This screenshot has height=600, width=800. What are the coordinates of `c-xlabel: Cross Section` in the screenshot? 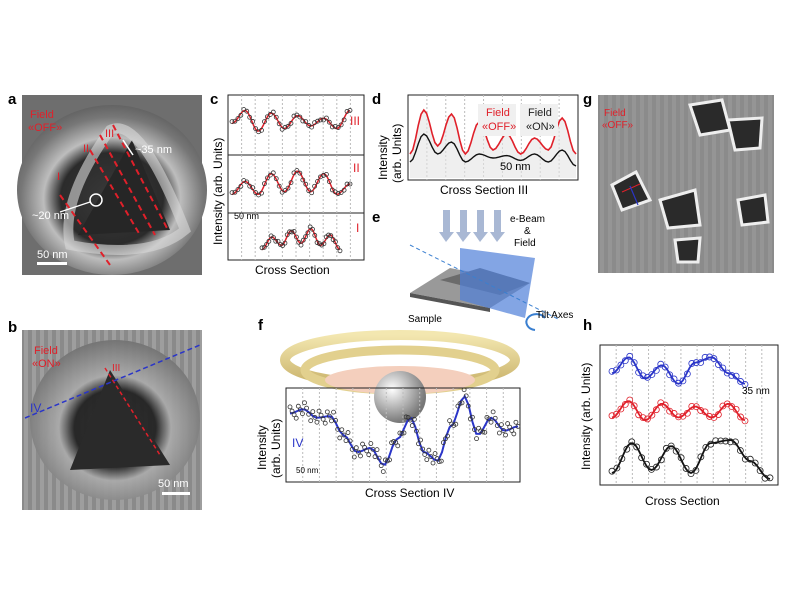 It's located at (292, 270).